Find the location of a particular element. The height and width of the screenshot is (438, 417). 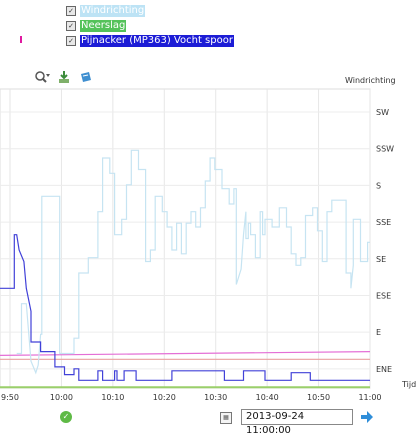

y-tick-label: SW is located at coordinates (382, 112).